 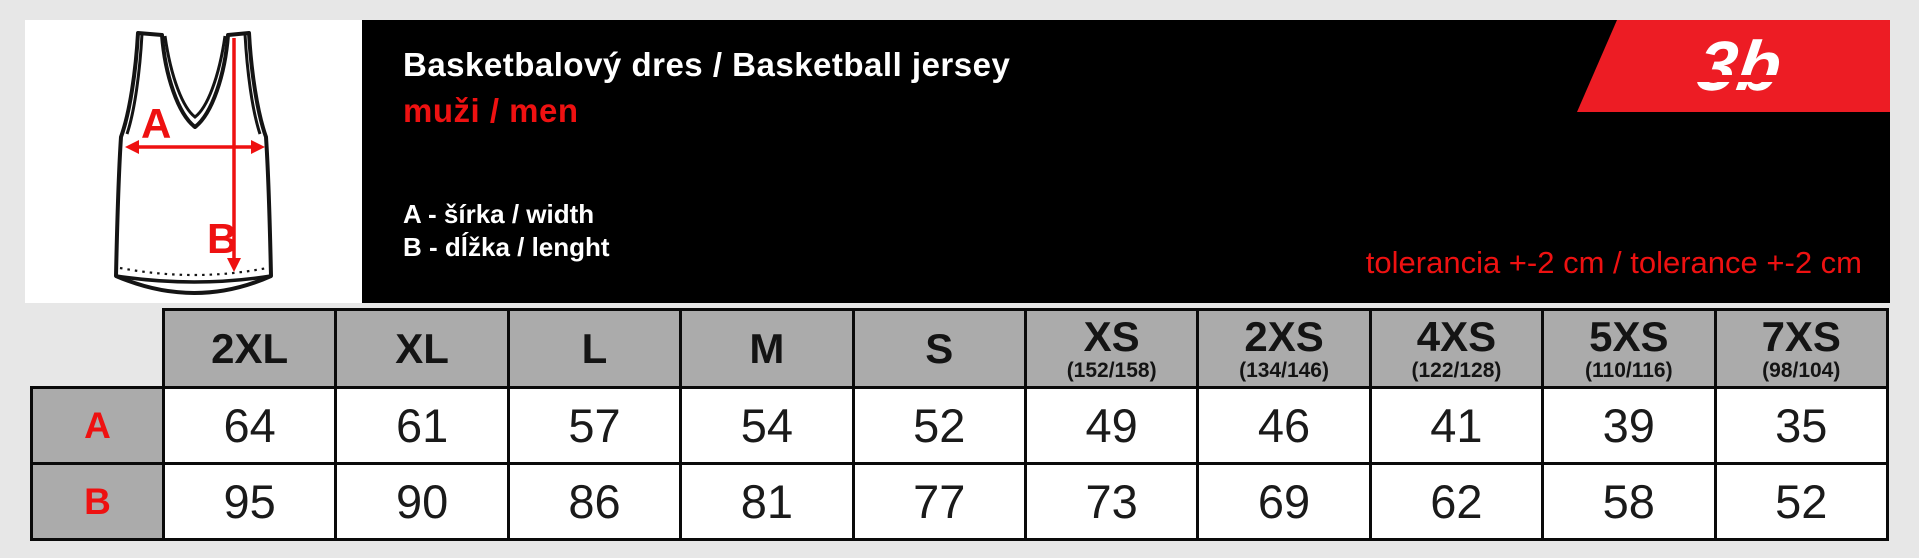 I want to click on size-column-header-m: M, so click(x=767, y=348).